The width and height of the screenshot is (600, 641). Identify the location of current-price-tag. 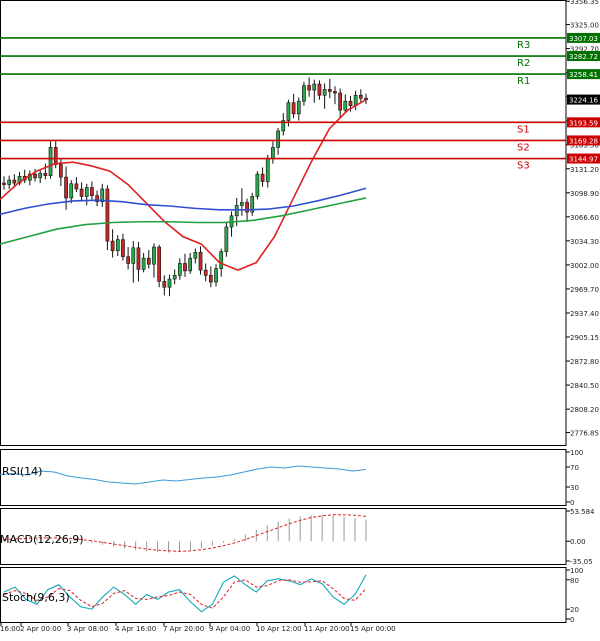
(583, 99).